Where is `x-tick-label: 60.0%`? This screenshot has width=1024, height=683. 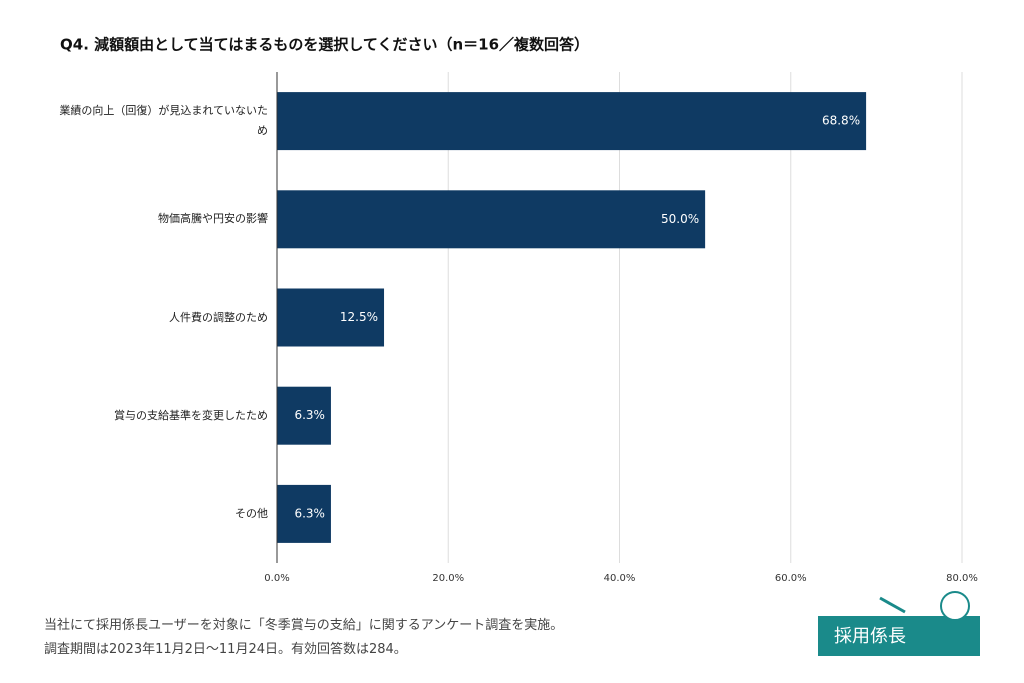 x-tick-label: 60.0% is located at coordinates (791, 578).